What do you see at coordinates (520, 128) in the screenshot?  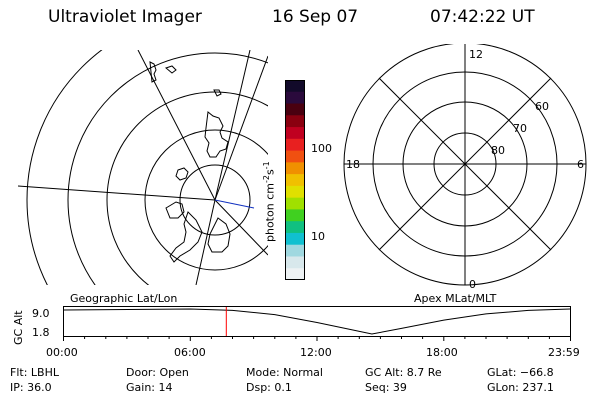 I see `mlat-label-70: 70` at bounding box center [520, 128].